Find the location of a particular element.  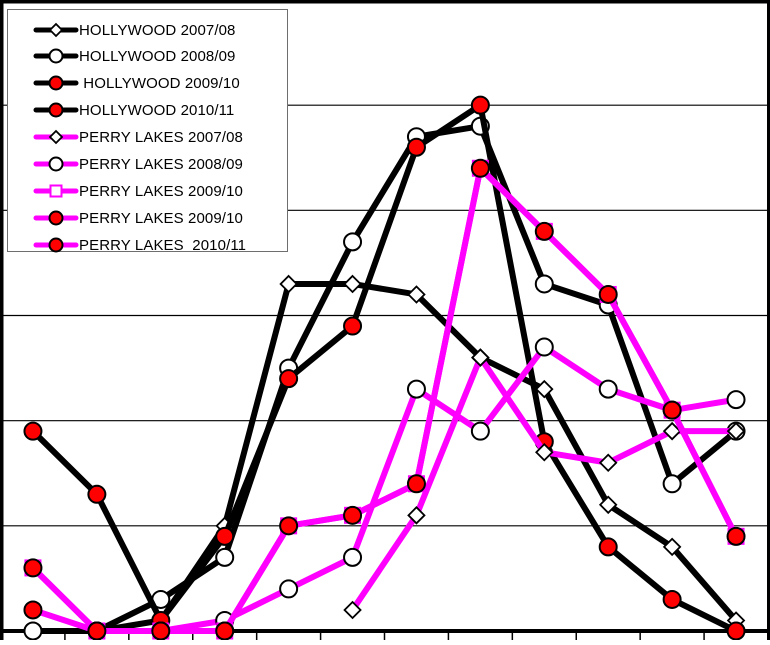

legend-item-hollywood-2008-09: HOLLYWOOD 2008/09 is located at coordinates (134, 56).